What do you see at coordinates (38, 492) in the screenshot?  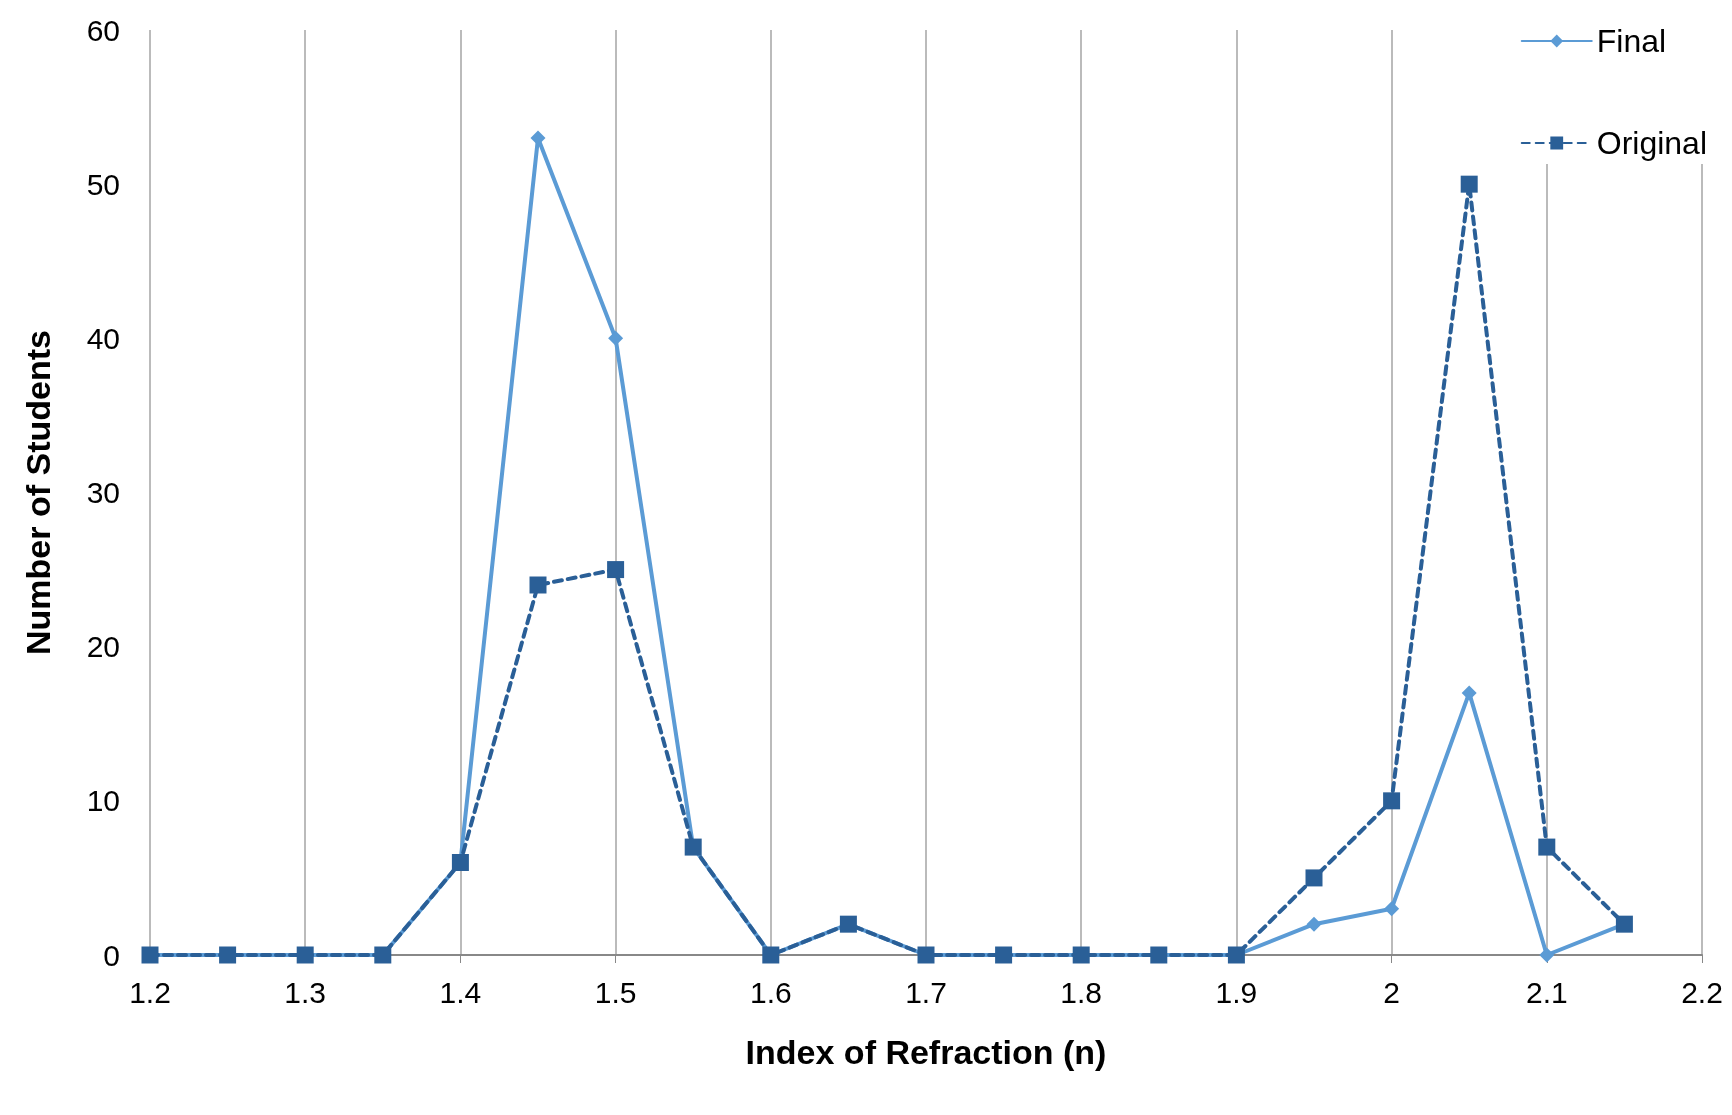 I see `y-axis-title: Number of Students` at bounding box center [38, 492].